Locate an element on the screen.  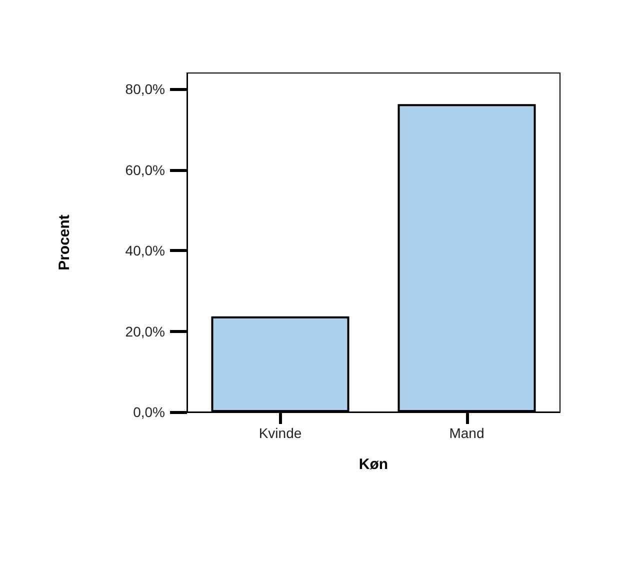
y-axis-title: Procent is located at coordinates (64, 242).